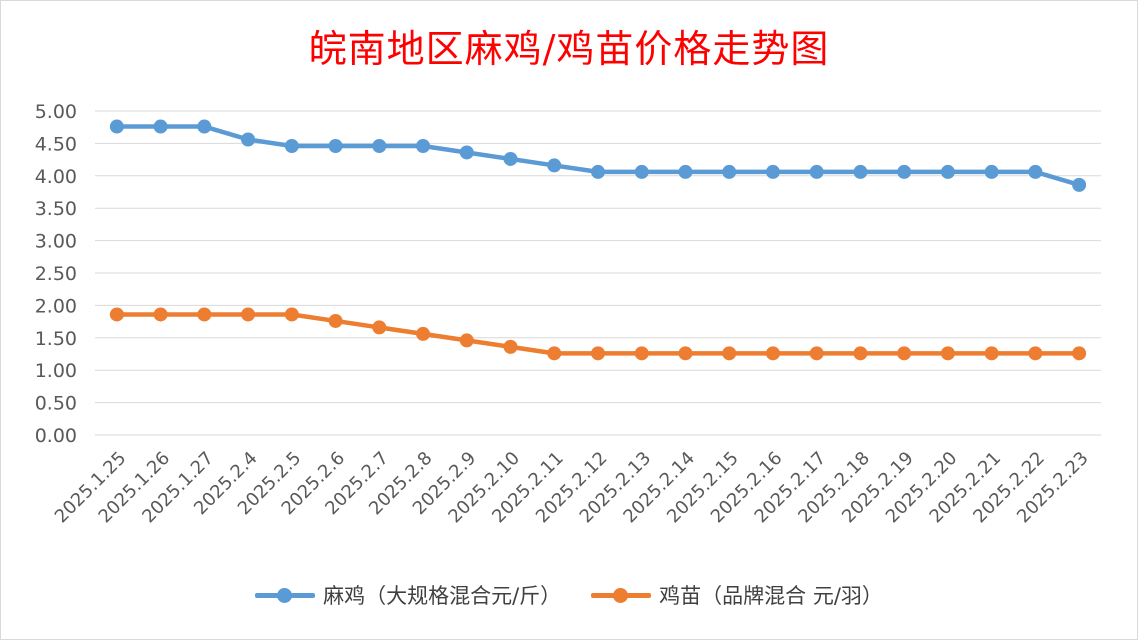 This screenshot has height=640, width=1138. I want to click on y-tick-label: 3.00, so click(56, 242).